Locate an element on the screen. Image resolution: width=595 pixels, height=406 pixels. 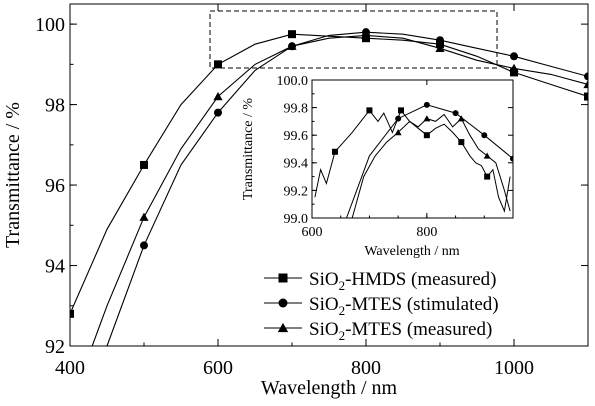
series-line-square is located at coordinates (412, 161).